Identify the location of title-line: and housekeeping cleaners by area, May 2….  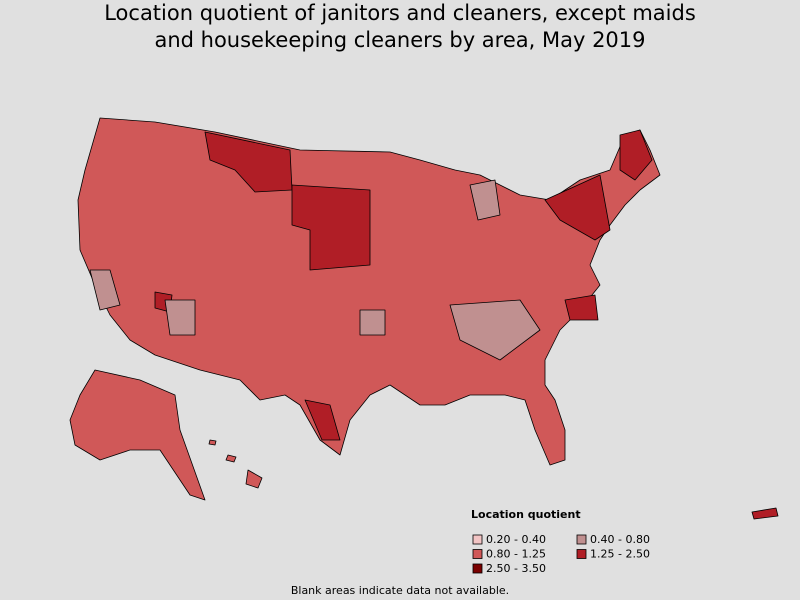
(399, 40).